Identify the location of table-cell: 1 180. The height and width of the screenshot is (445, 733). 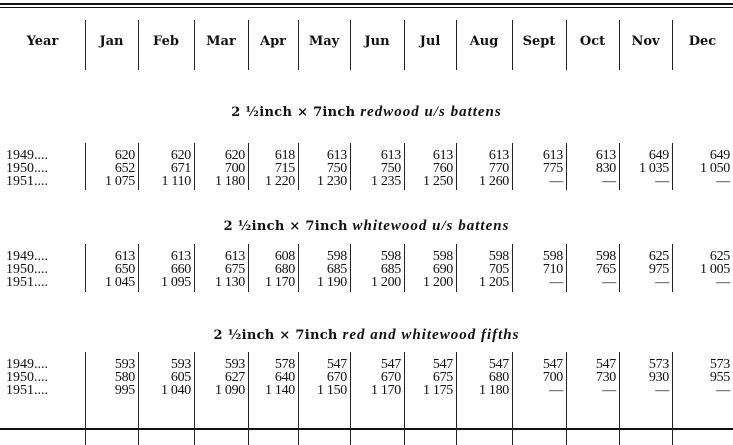
(493, 390).